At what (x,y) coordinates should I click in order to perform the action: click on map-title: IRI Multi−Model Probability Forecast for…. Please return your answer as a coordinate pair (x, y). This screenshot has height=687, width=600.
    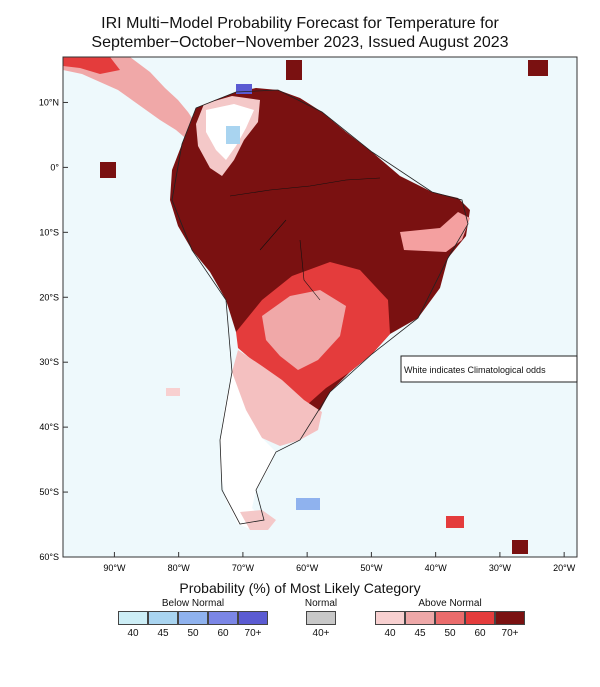
    Looking at the image, I should click on (300, 33).